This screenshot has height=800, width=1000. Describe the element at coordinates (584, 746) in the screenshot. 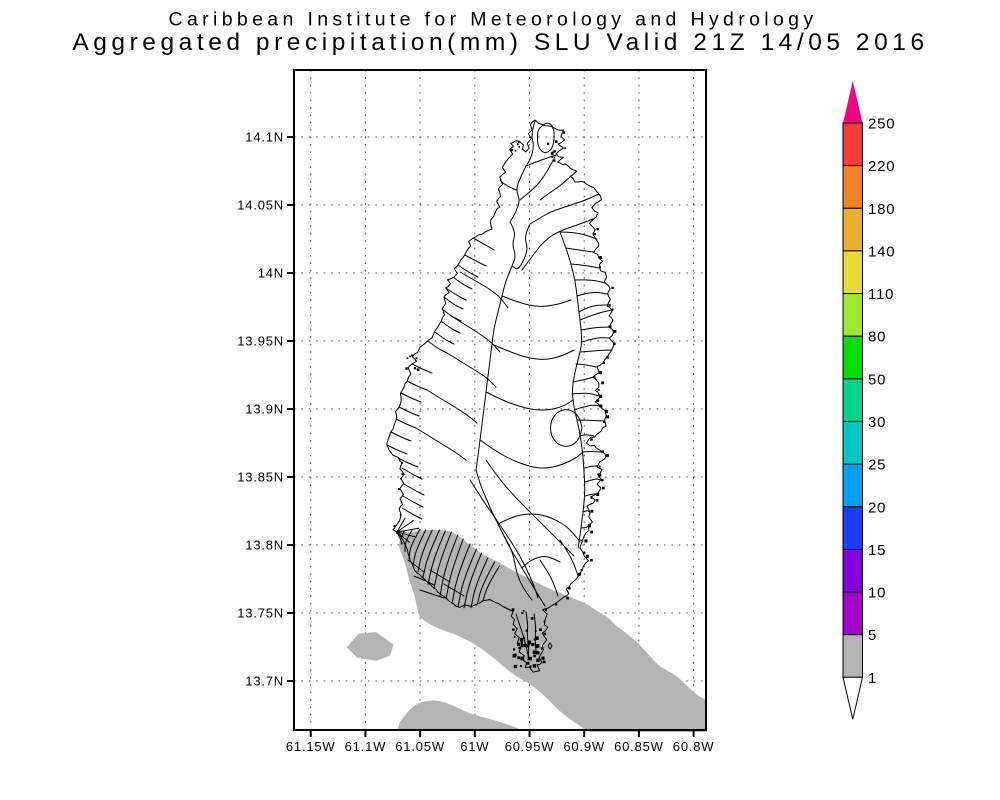

I see `svg-text: 60.9W` at that location.